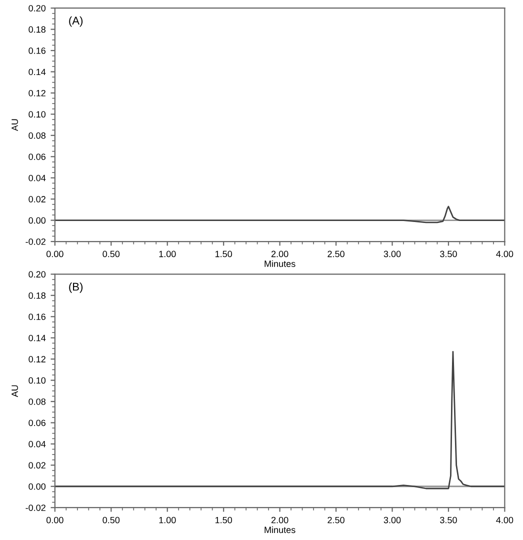 The width and height of the screenshot is (523, 540). What do you see at coordinates (76, 287) in the screenshot?
I see `annotation: (B)` at bounding box center [76, 287].